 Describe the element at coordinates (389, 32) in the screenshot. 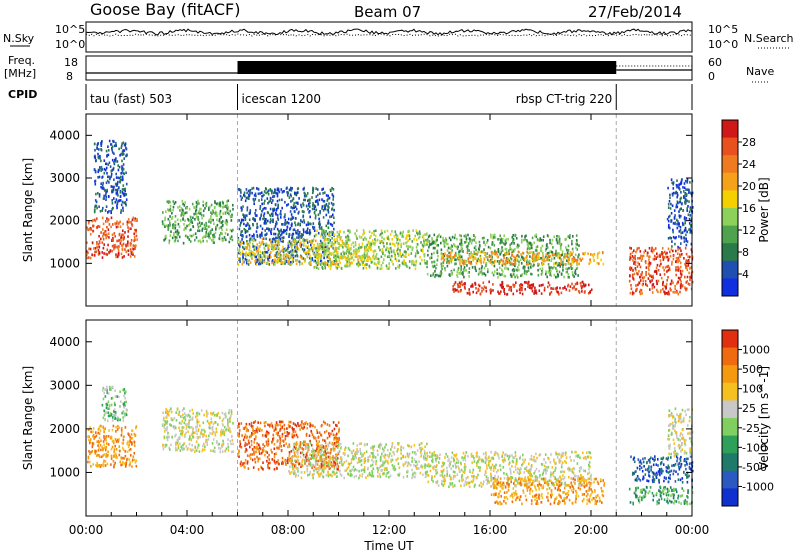

I see `sky-noise-line` at that location.